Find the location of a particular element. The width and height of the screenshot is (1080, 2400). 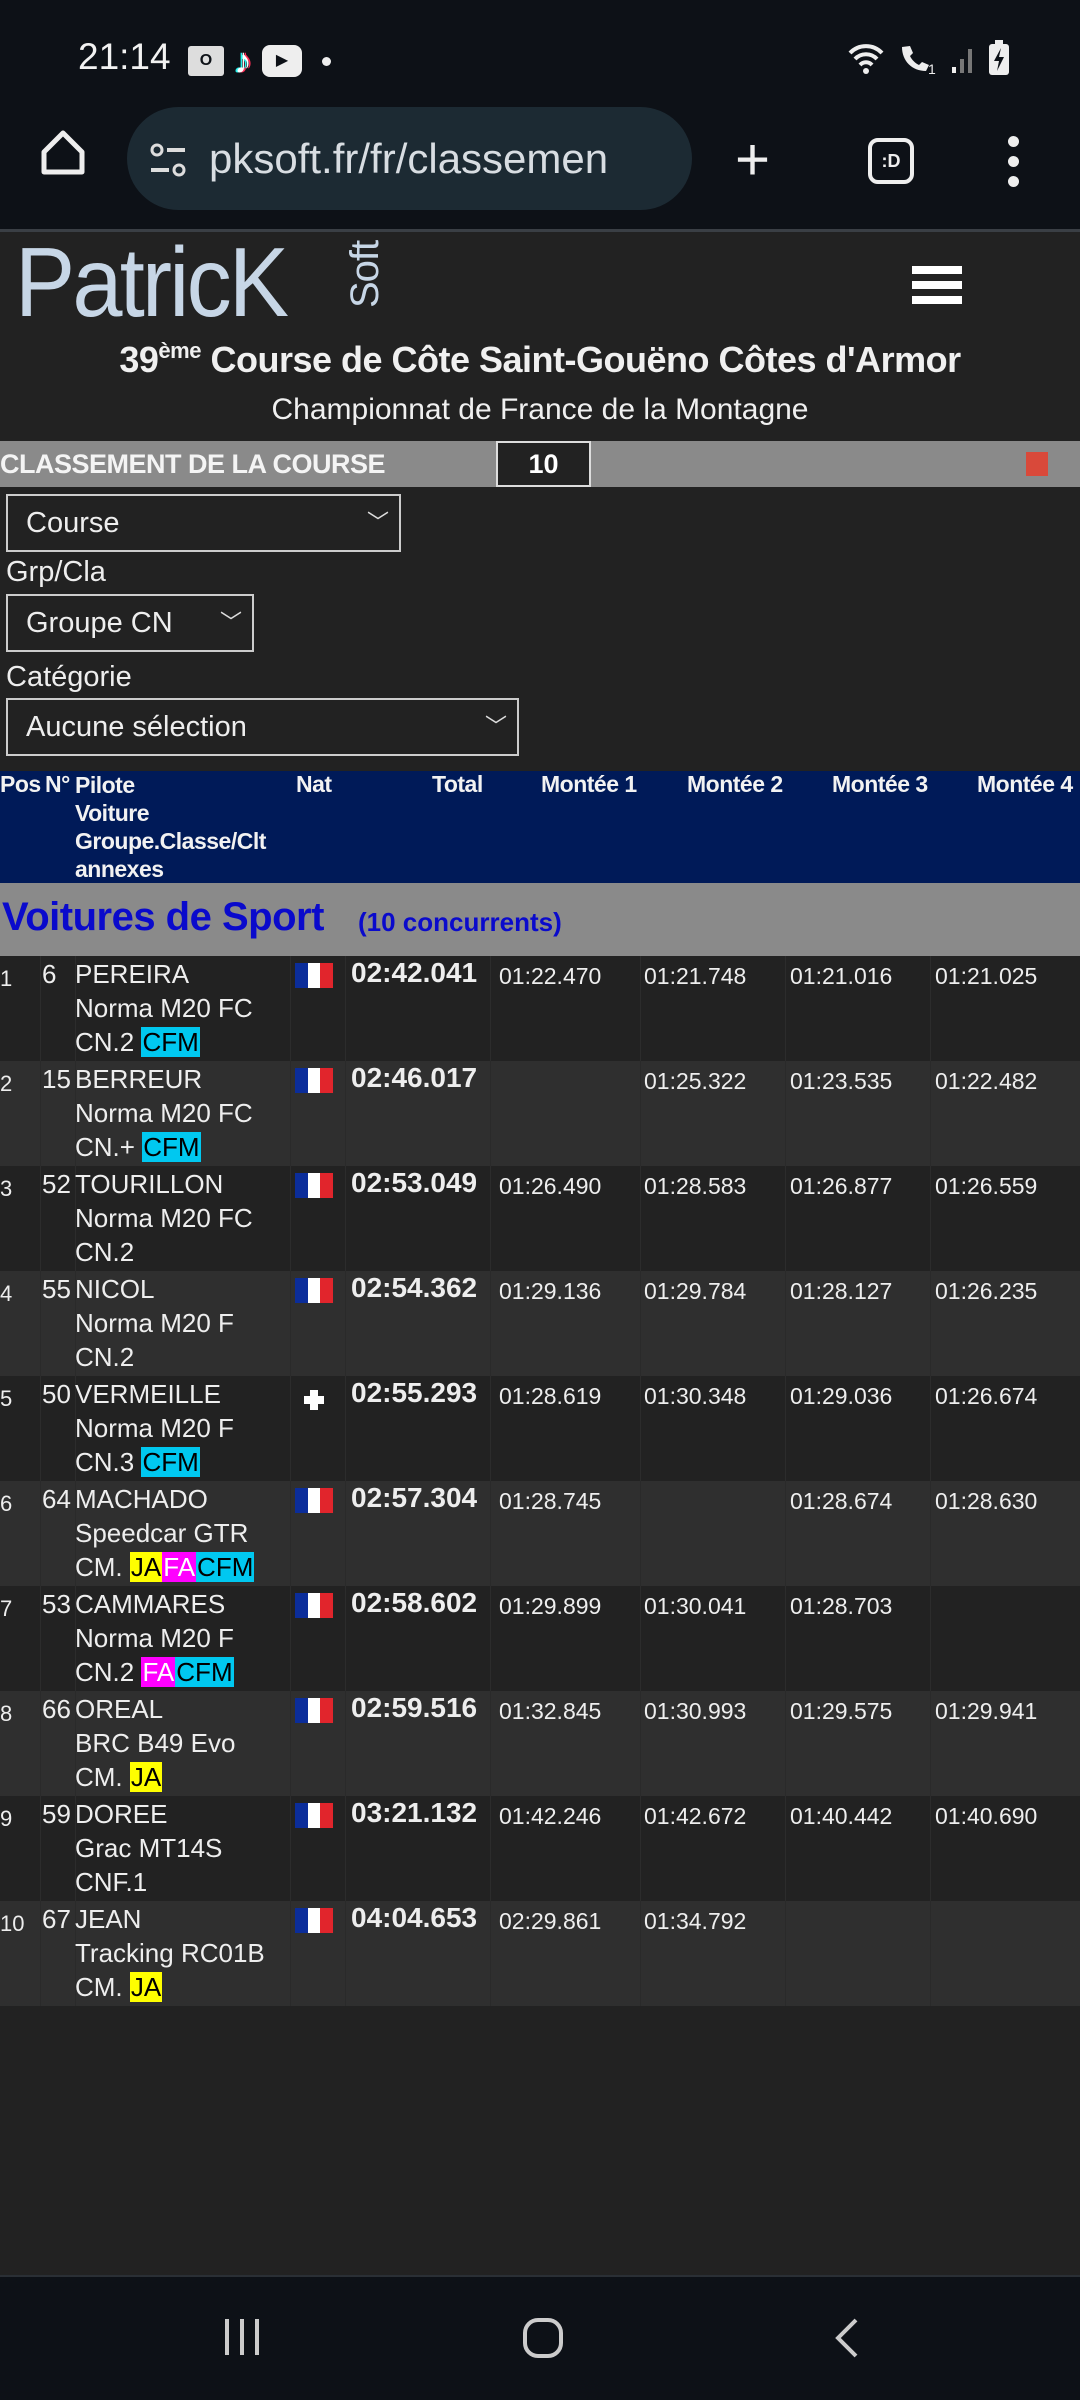

driver-name: NICOL is located at coordinates (115, 1289).